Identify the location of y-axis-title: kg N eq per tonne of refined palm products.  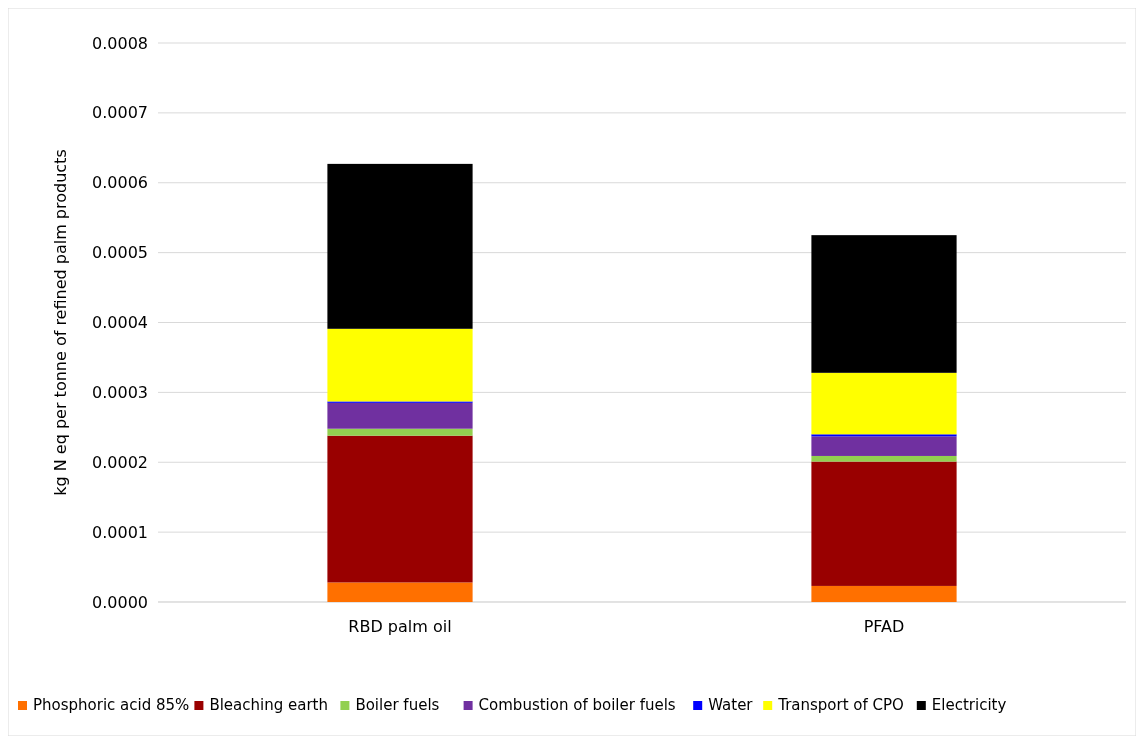
(60, 322).